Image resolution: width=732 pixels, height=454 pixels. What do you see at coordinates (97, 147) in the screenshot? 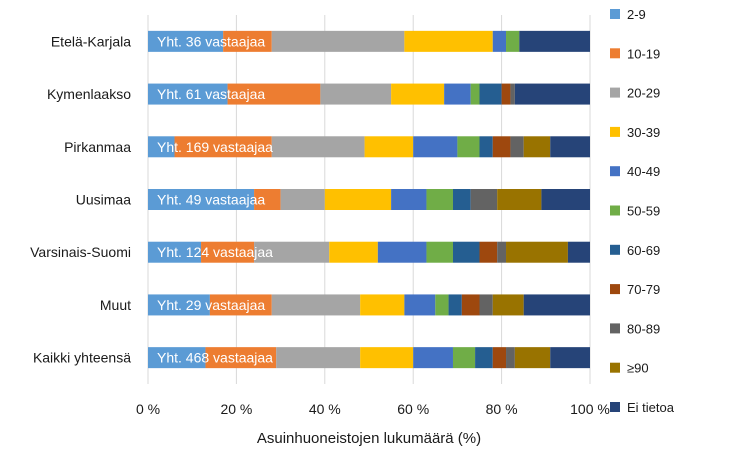
I see `category-label: Pirkanmaa` at bounding box center [97, 147].